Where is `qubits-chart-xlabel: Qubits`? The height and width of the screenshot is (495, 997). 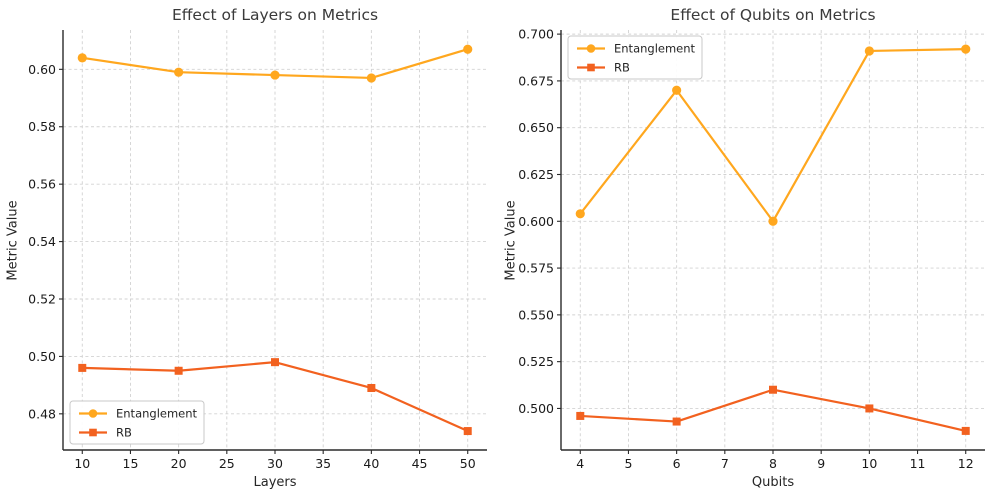
qubits-chart-xlabel: Qubits is located at coordinates (773, 482).